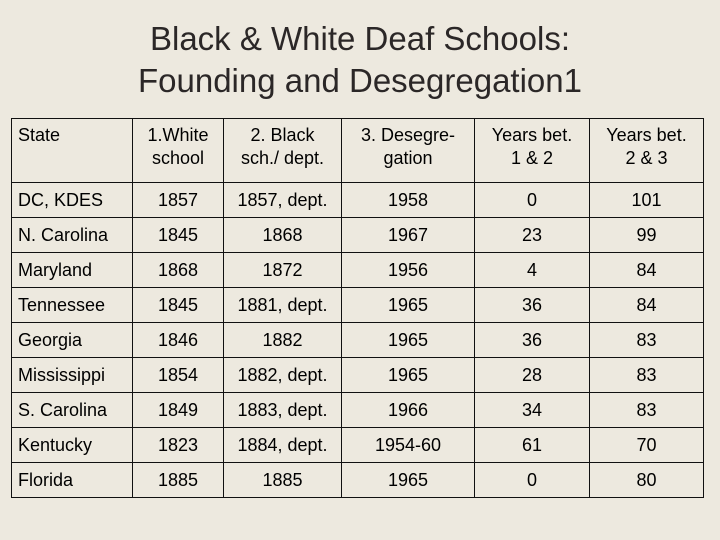 The height and width of the screenshot is (540, 720). Describe the element at coordinates (408, 135) in the screenshot. I see `header-desegregation-line-1: 3. Desegre-` at that location.